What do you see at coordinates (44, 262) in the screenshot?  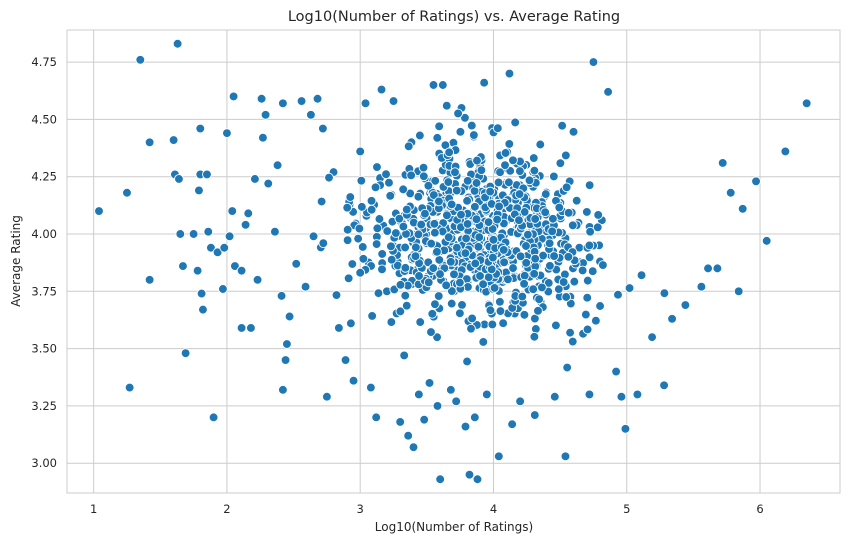 I see `y-tick-labels: 3.00 3.25 3.50 3.75 4.00 4.25 4.50 4.75` at bounding box center [44, 262].